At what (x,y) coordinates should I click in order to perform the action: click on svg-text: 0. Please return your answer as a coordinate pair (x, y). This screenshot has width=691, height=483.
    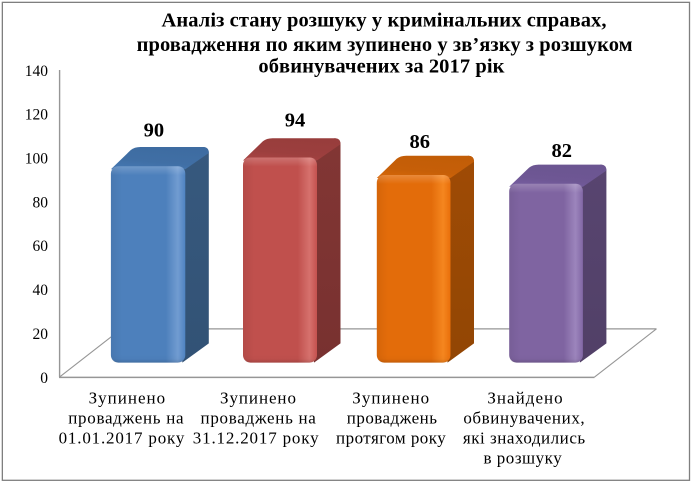
    Looking at the image, I should click on (44, 378).